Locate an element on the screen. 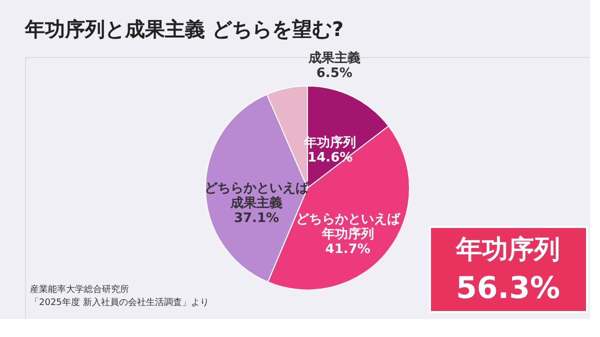 This screenshot has height=337, width=600. text: 年功序列 is located at coordinates (507, 250).